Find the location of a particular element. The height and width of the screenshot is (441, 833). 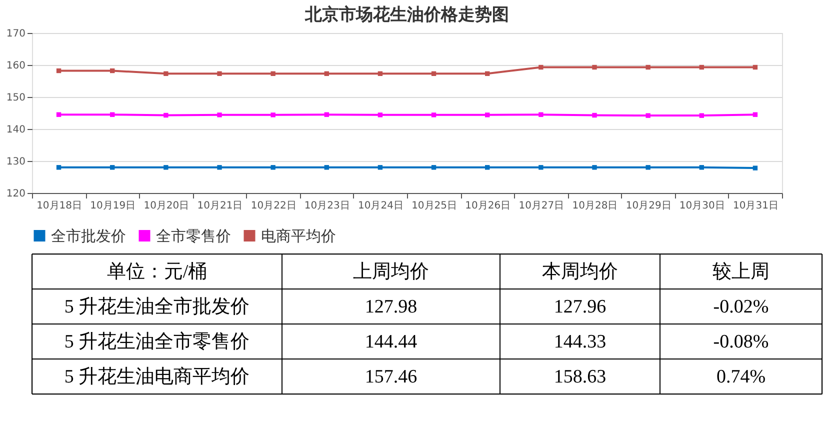

text: 127.96 is located at coordinates (580, 307).